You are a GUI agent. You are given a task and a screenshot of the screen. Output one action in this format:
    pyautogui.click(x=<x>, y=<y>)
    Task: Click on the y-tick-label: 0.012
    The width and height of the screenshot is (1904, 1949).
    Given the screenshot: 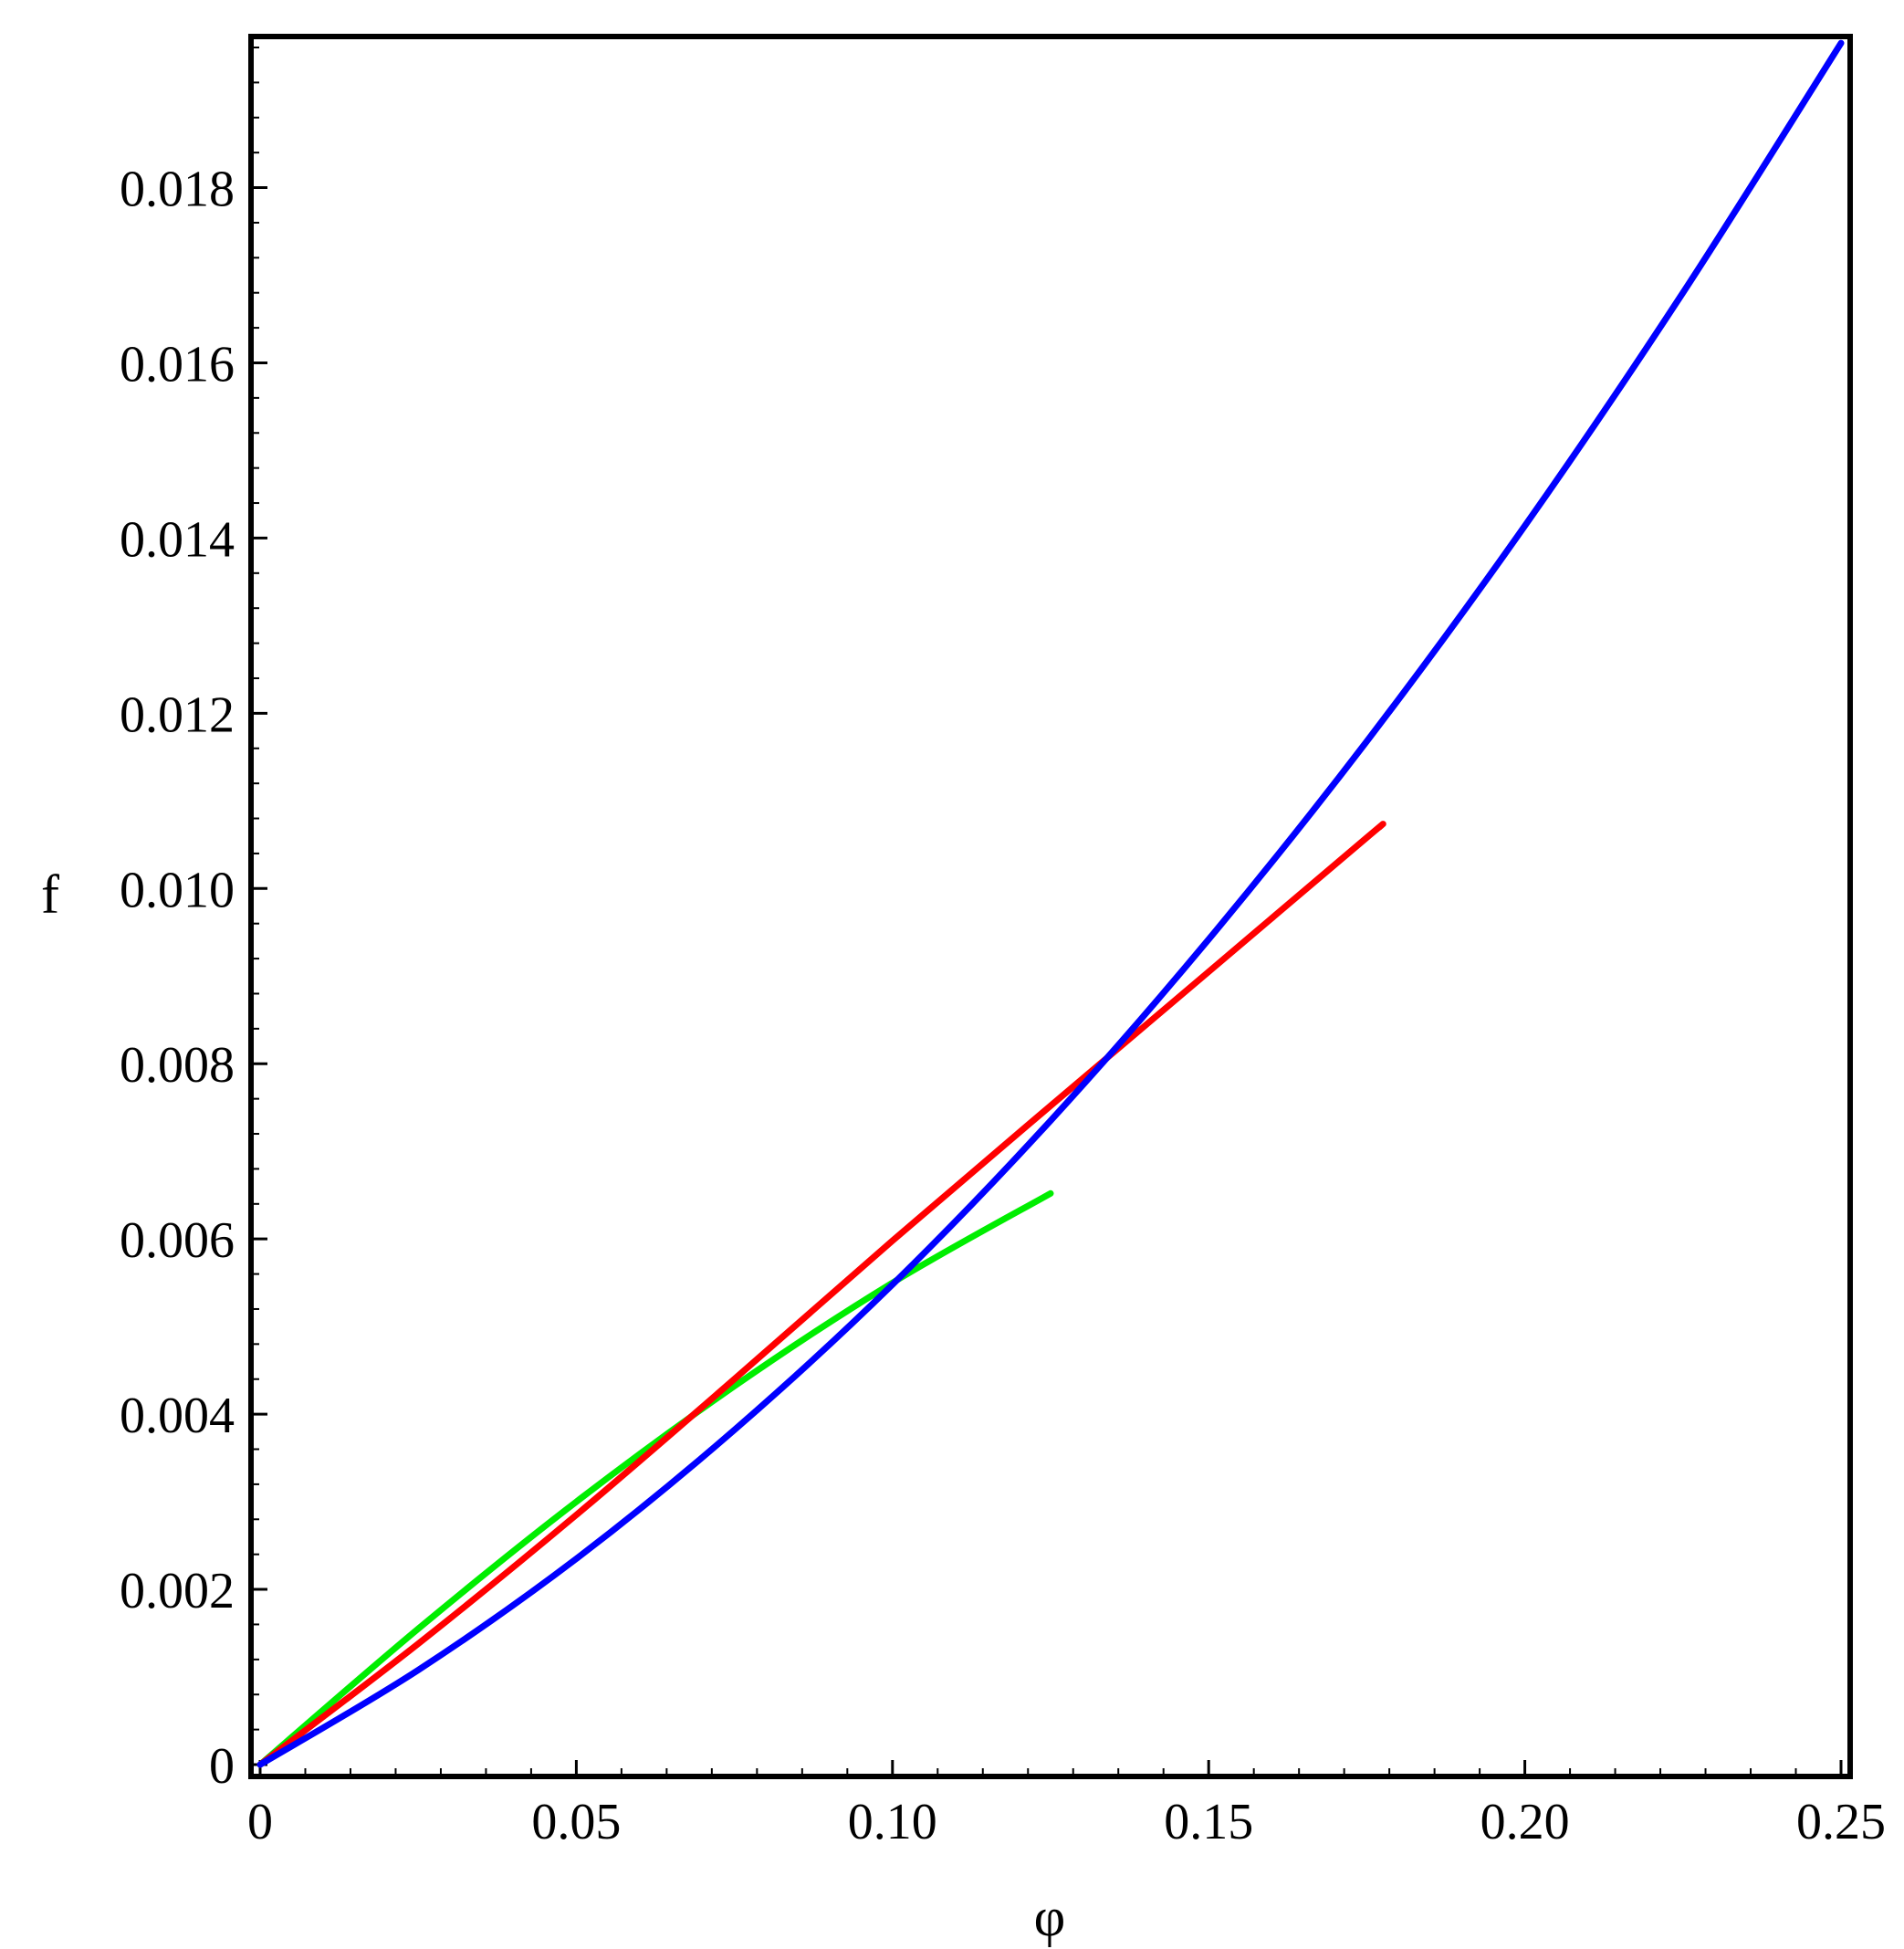 What is the action you would take?
    pyautogui.click(x=178, y=715)
    